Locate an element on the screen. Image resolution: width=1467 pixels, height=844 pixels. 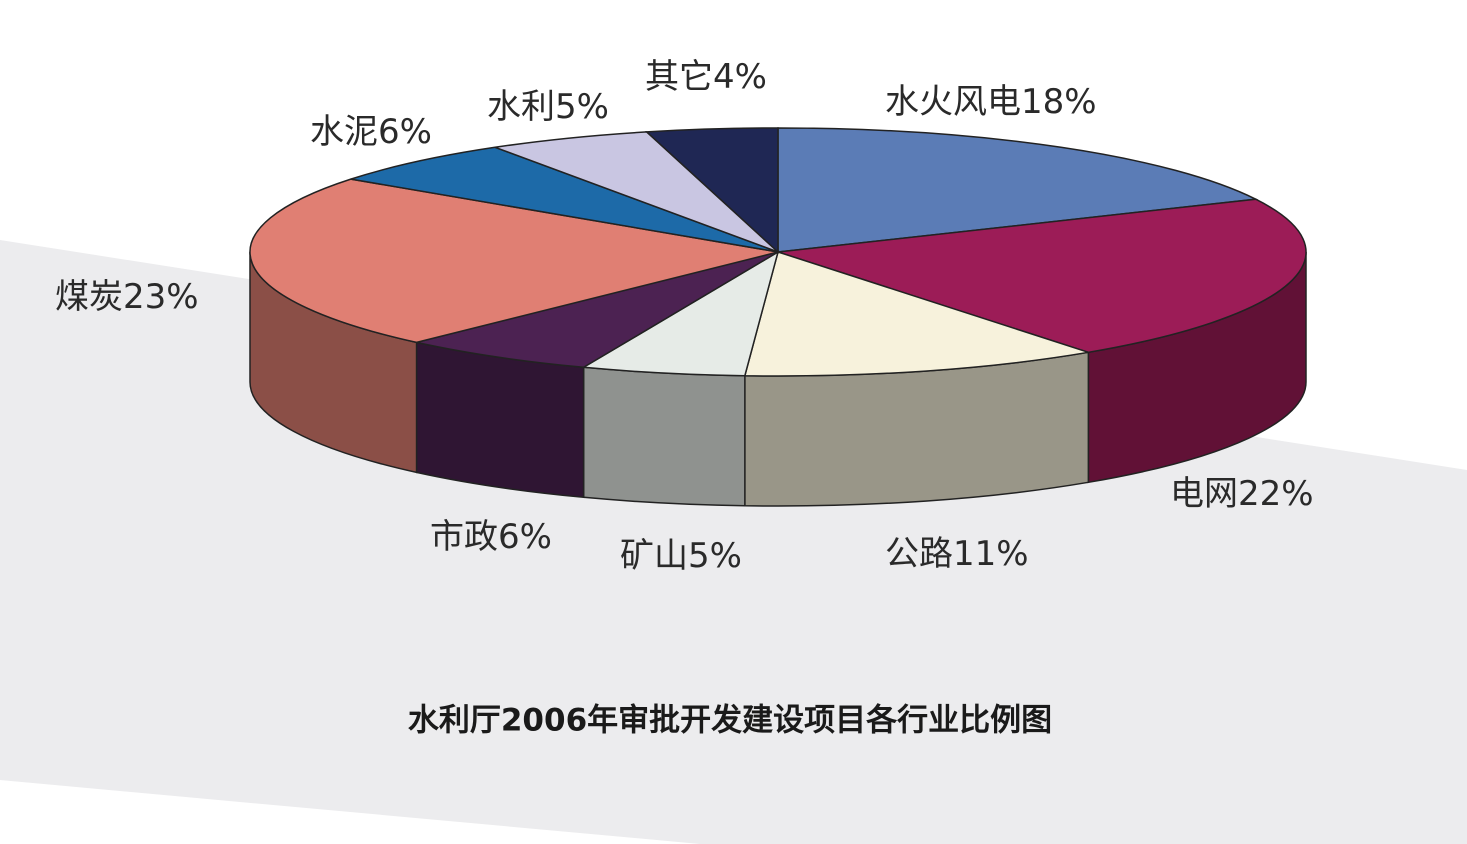
slice-label: 水火风电18% is located at coordinates (991, 102).